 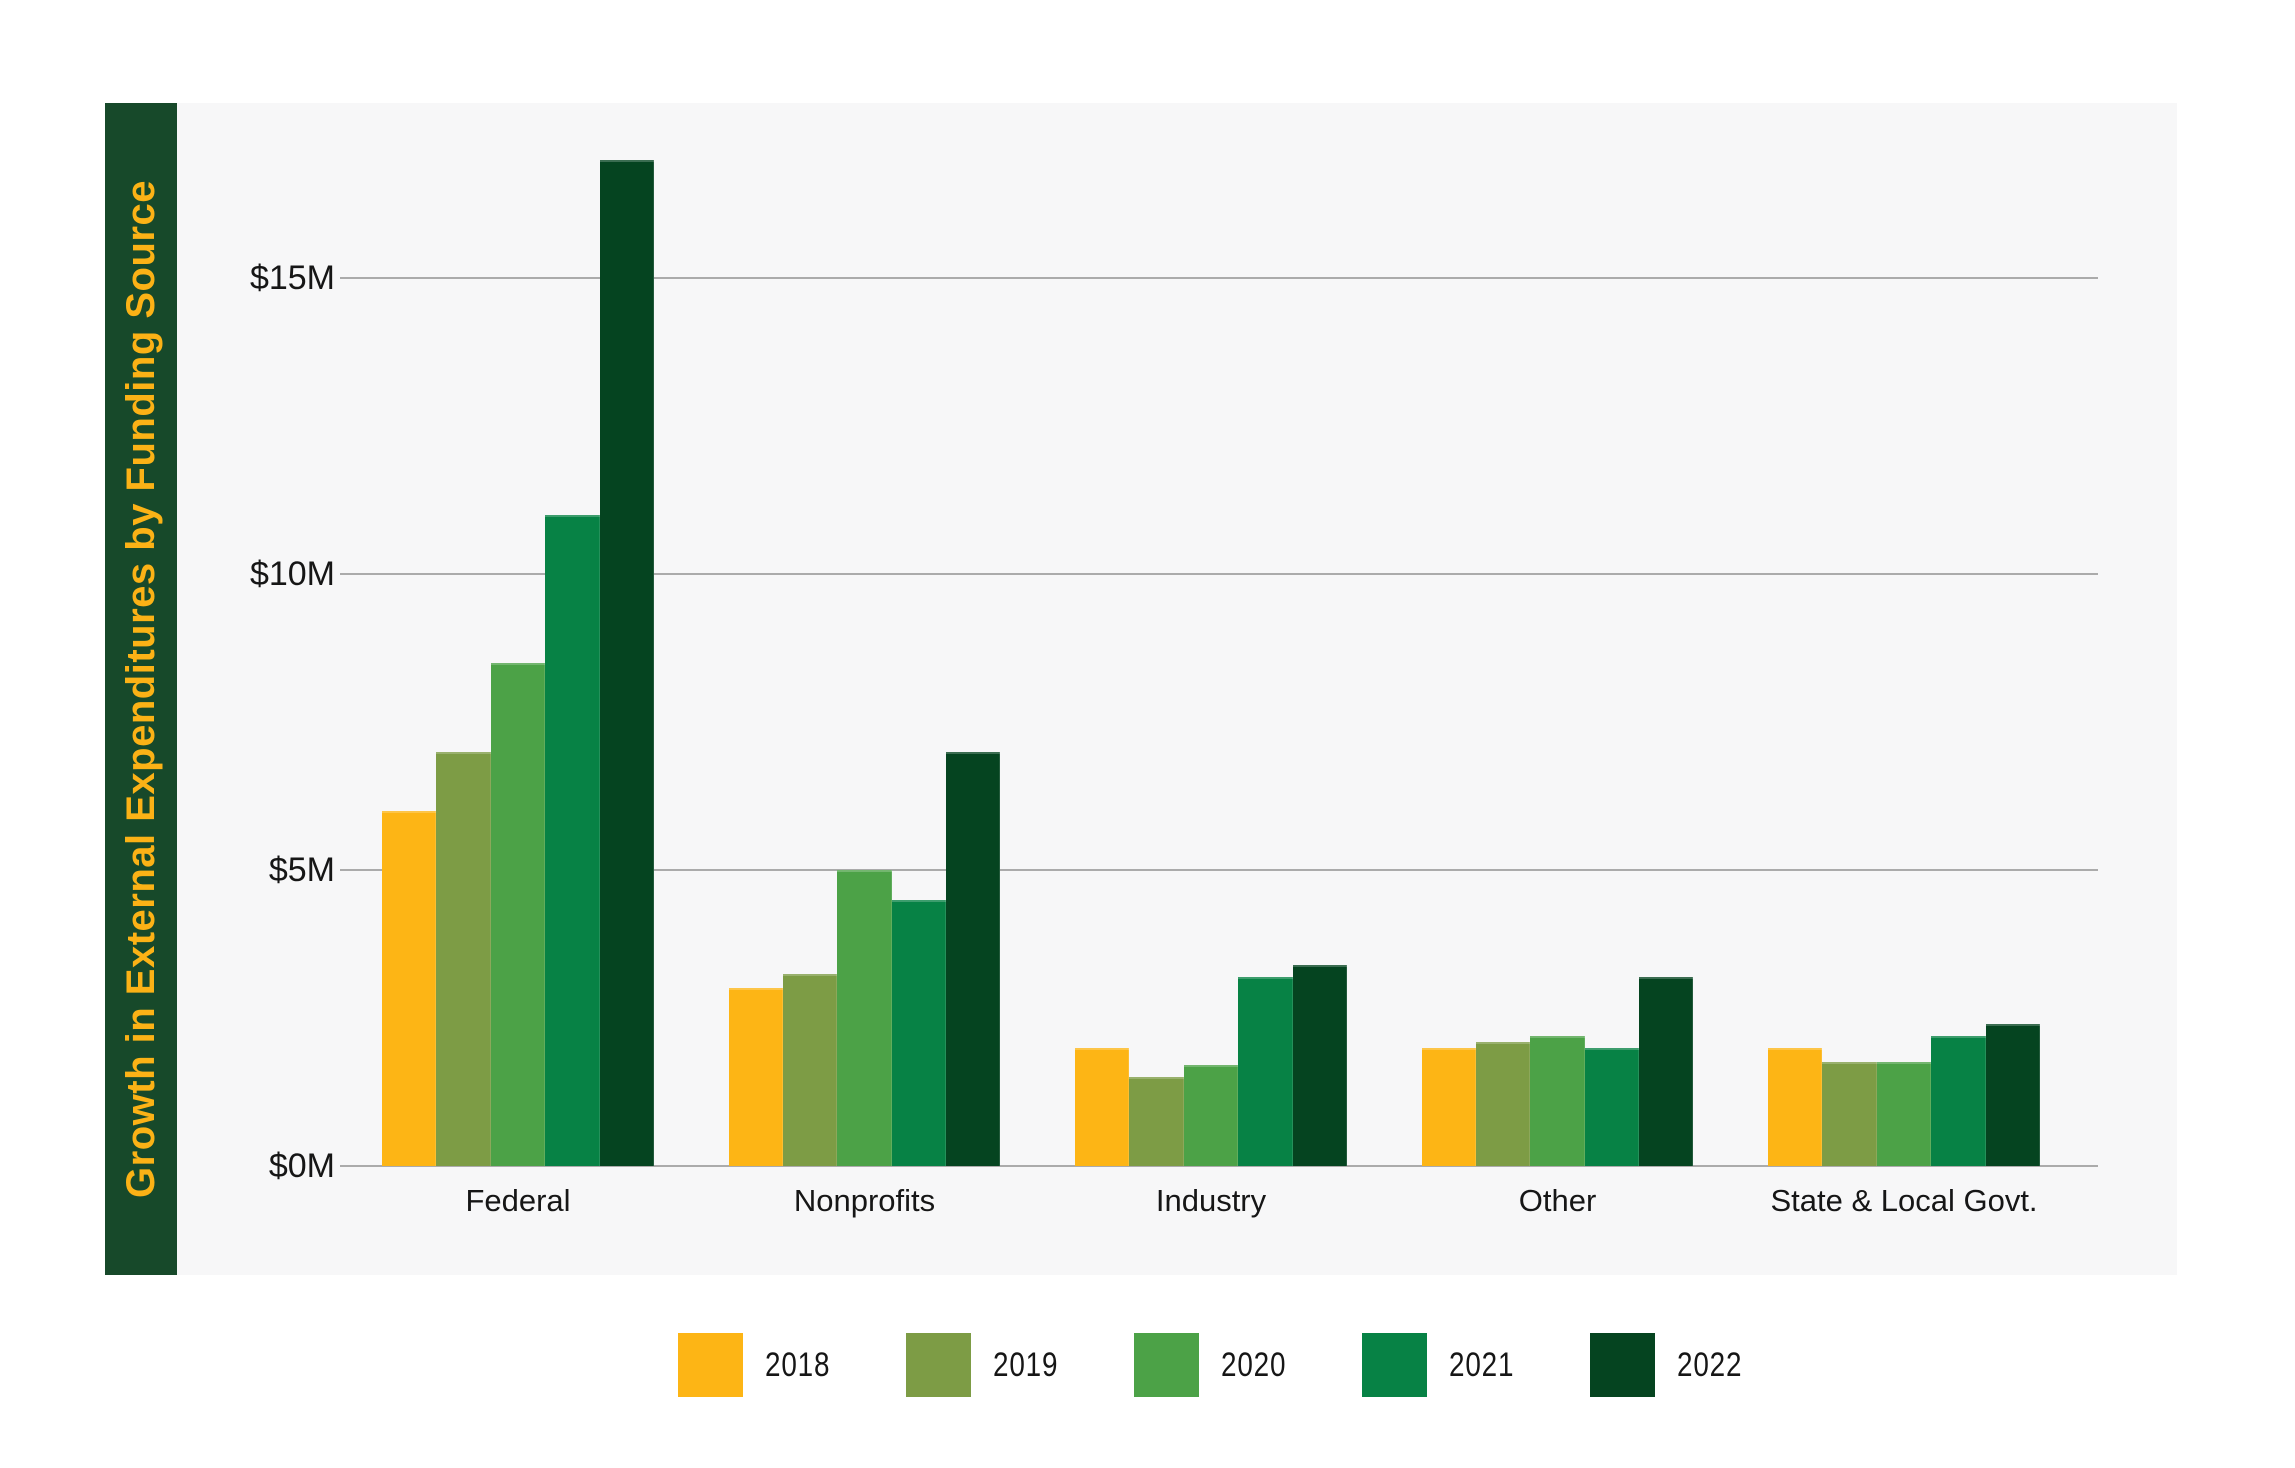 I want to click on bar-state-local-govt-2022, so click(x=2012, y=1094).